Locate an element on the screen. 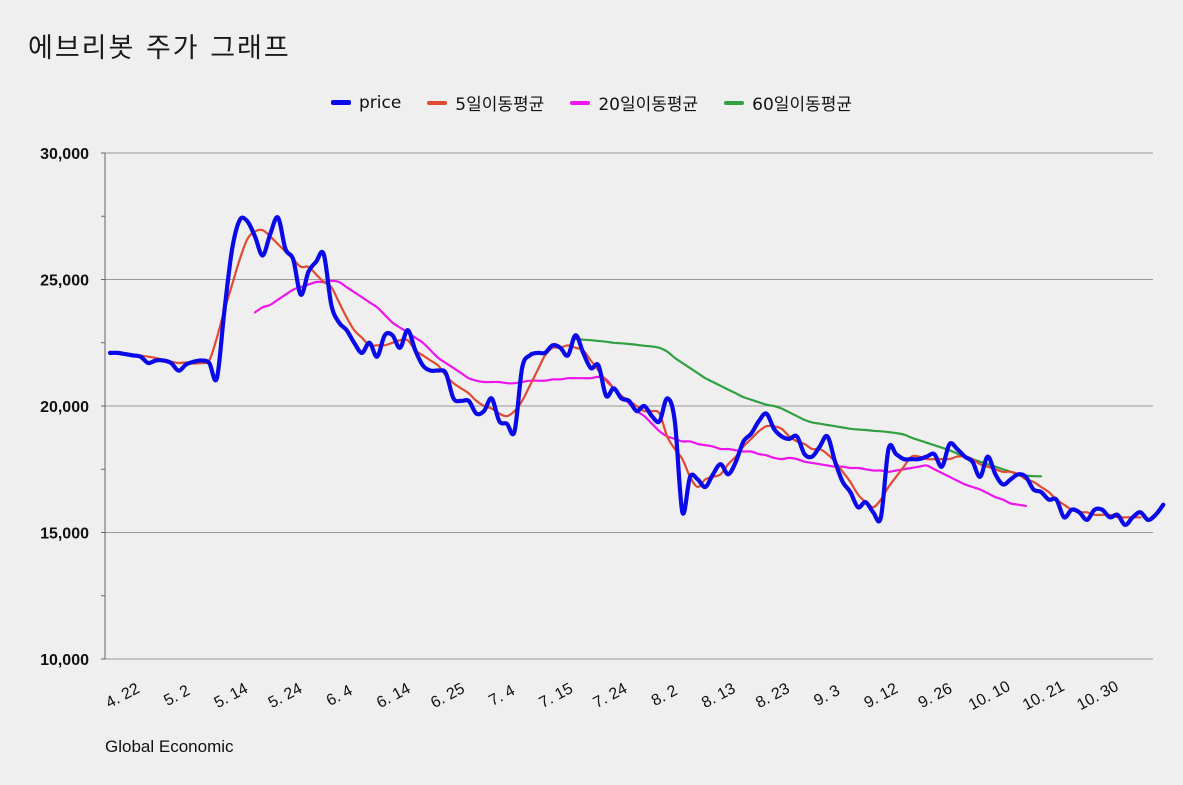  x-tick-label: 5. 24 is located at coordinates (285, 696).